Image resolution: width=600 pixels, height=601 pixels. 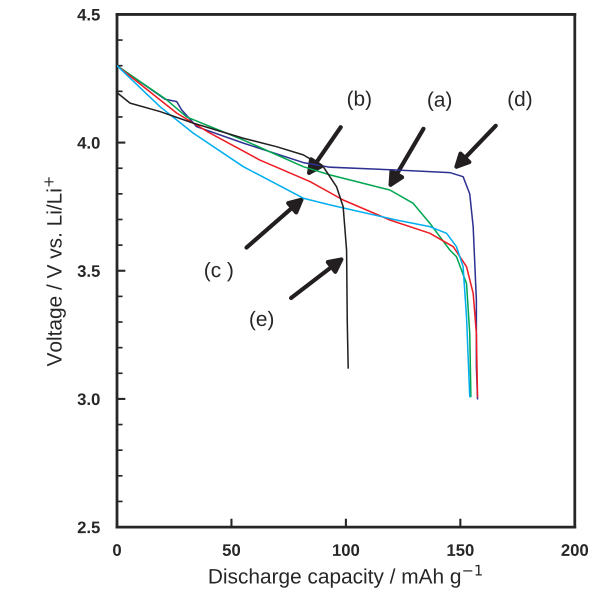 What do you see at coordinates (574, 550) in the screenshot?
I see `x-tick-label: 200` at bounding box center [574, 550].